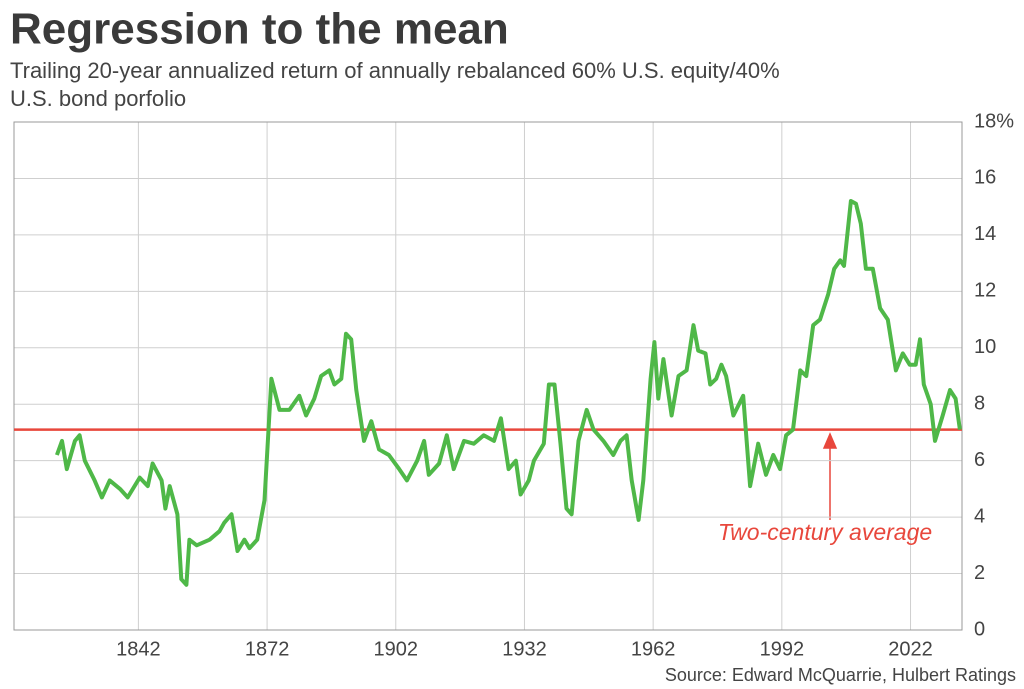 This screenshot has height=689, width=1024. What do you see at coordinates (985, 347) in the screenshot?
I see `y-tick-label: 10` at bounding box center [985, 347].